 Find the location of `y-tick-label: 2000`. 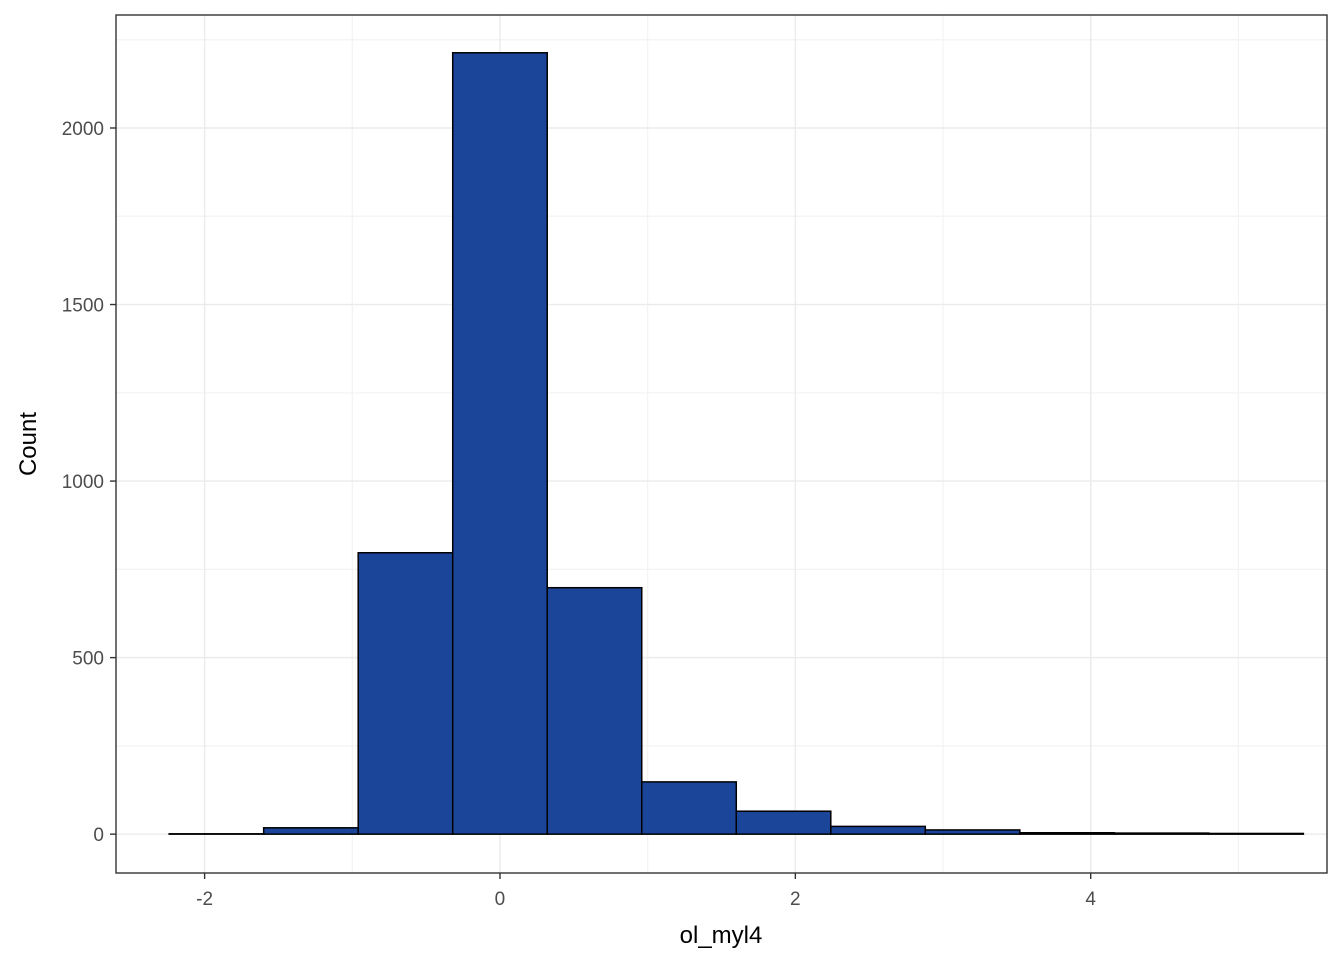

y-tick-label: 2000 is located at coordinates (83, 129).